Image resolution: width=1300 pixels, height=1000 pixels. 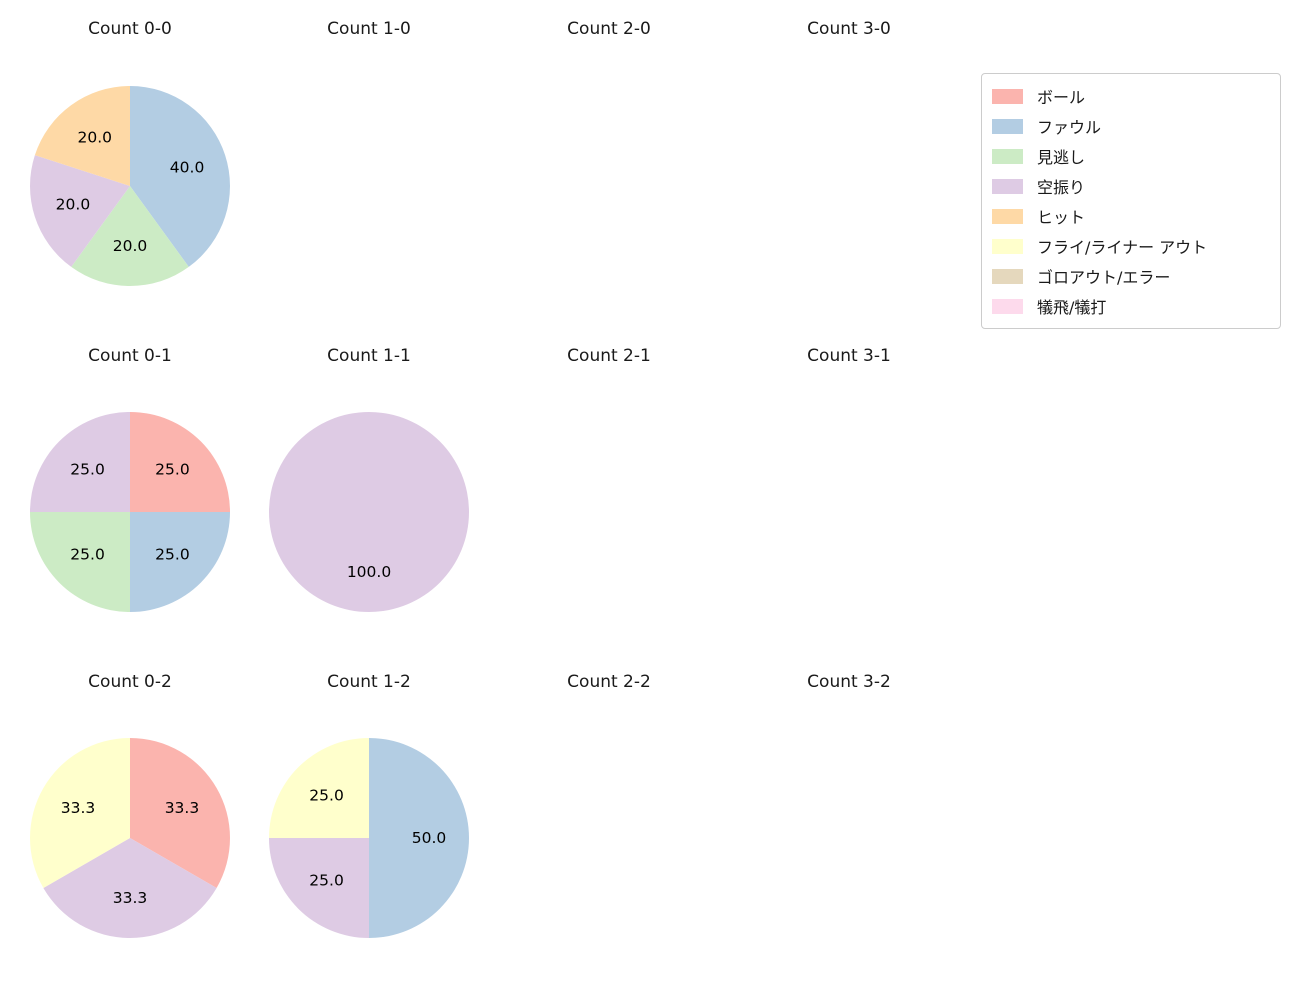 I want to click on legend-entry-groundout-error: ゴロアウト/エラー, so click(x=1131, y=276).